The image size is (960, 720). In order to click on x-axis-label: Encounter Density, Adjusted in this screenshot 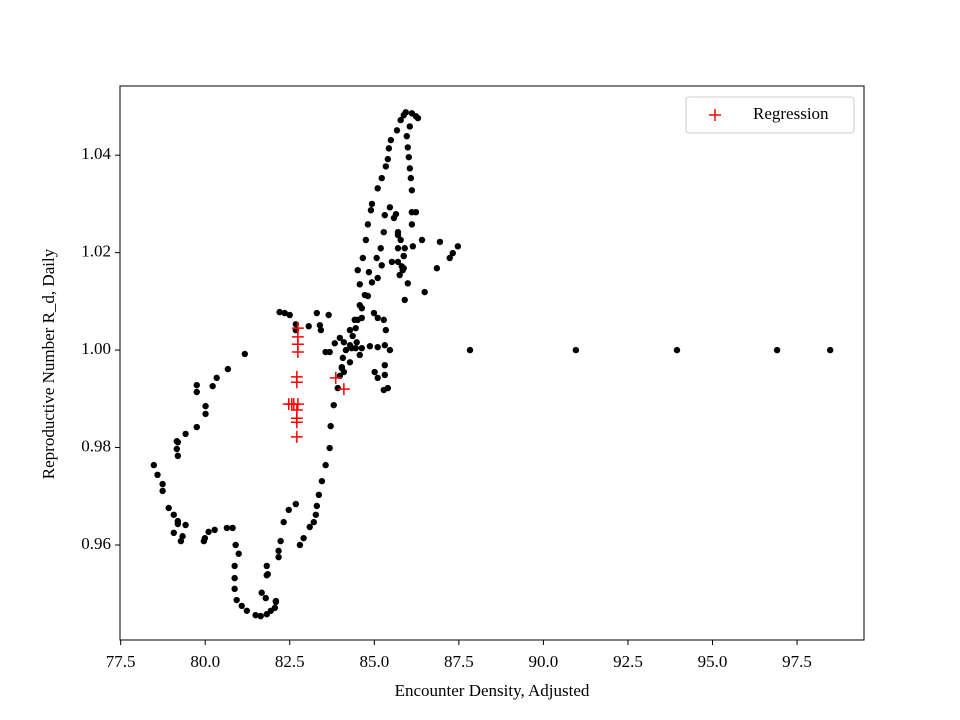, I will do `click(492, 690)`.